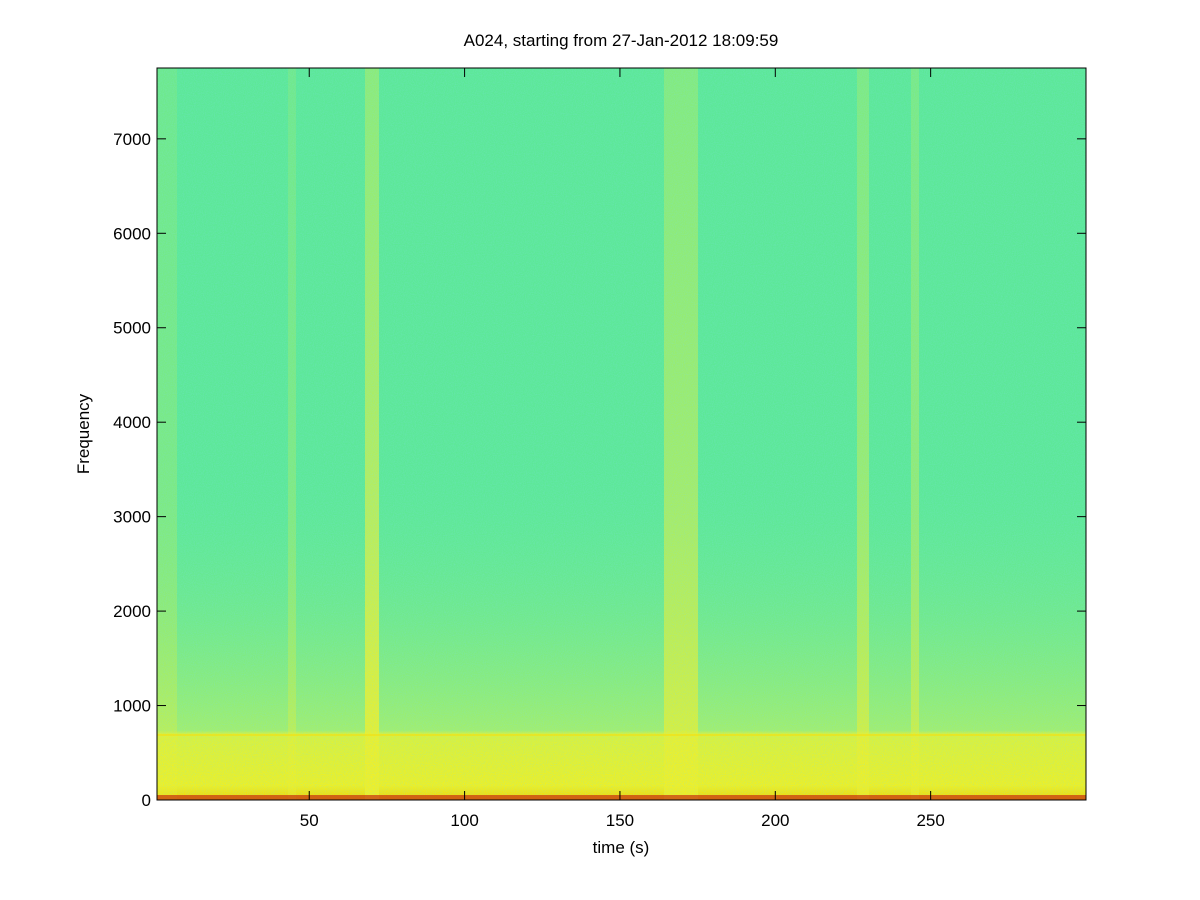 The height and width of the screenshot is (900, 1200). What do you see at coordinates (132, 611) in the screenshot?
I see `y-tick-label: 2000` at bounding box center [132, 611].